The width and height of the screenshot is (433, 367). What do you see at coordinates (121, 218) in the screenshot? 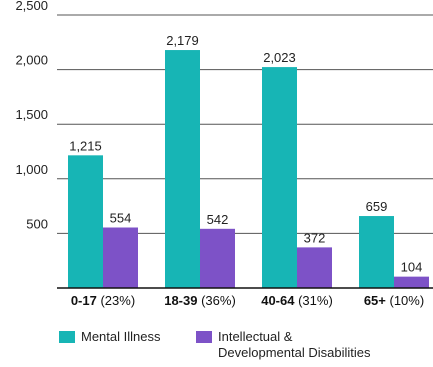
I see `data-label: 554` at bounding box center [121, 218].